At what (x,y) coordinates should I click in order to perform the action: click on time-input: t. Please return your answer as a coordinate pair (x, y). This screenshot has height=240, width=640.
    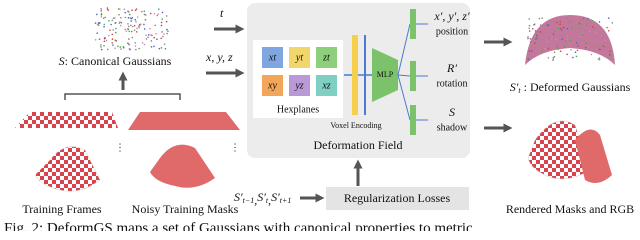
    Looking at the image, I should click on (222, 13).